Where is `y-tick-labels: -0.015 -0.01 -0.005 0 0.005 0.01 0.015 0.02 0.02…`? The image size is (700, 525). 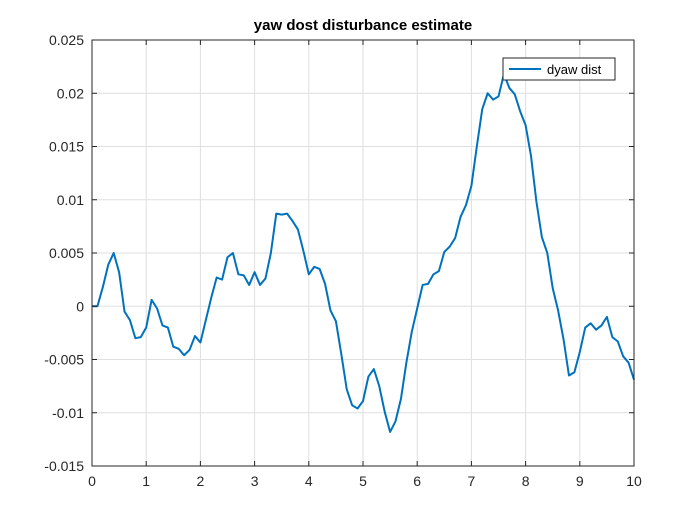 y-tick-labels: -0.015 -0.01 -0.005 0 0.005 0.01 0.015 0.02 0.02… is located at coordinates (64, 253).